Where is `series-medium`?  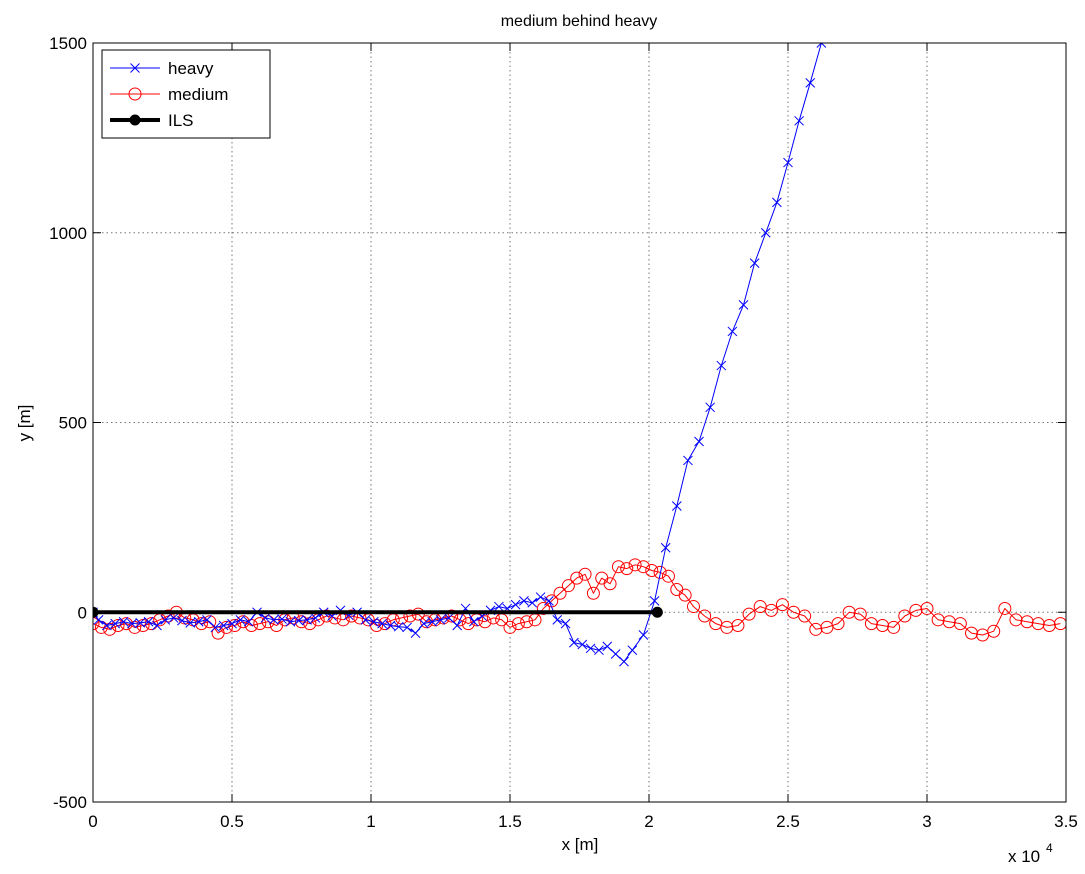 series-medium is located at coordinates (579, 600).